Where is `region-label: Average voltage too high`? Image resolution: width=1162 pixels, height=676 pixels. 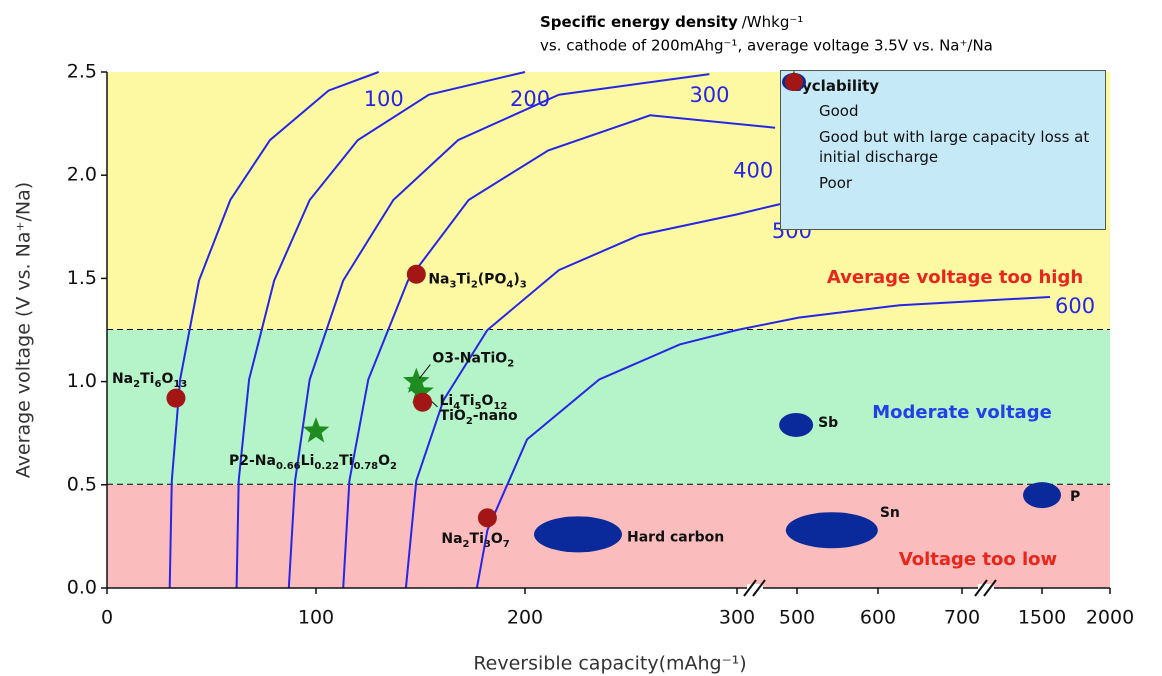 region-label: Average voltage too high is located at coordinates (955, 277).